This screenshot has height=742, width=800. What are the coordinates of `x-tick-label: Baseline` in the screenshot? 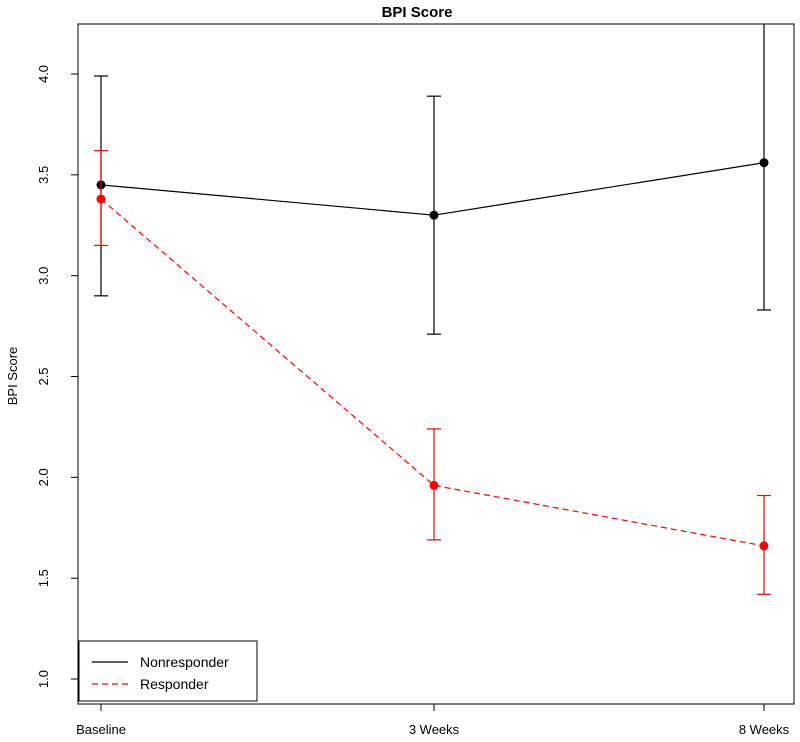 It's located at (101, 729).